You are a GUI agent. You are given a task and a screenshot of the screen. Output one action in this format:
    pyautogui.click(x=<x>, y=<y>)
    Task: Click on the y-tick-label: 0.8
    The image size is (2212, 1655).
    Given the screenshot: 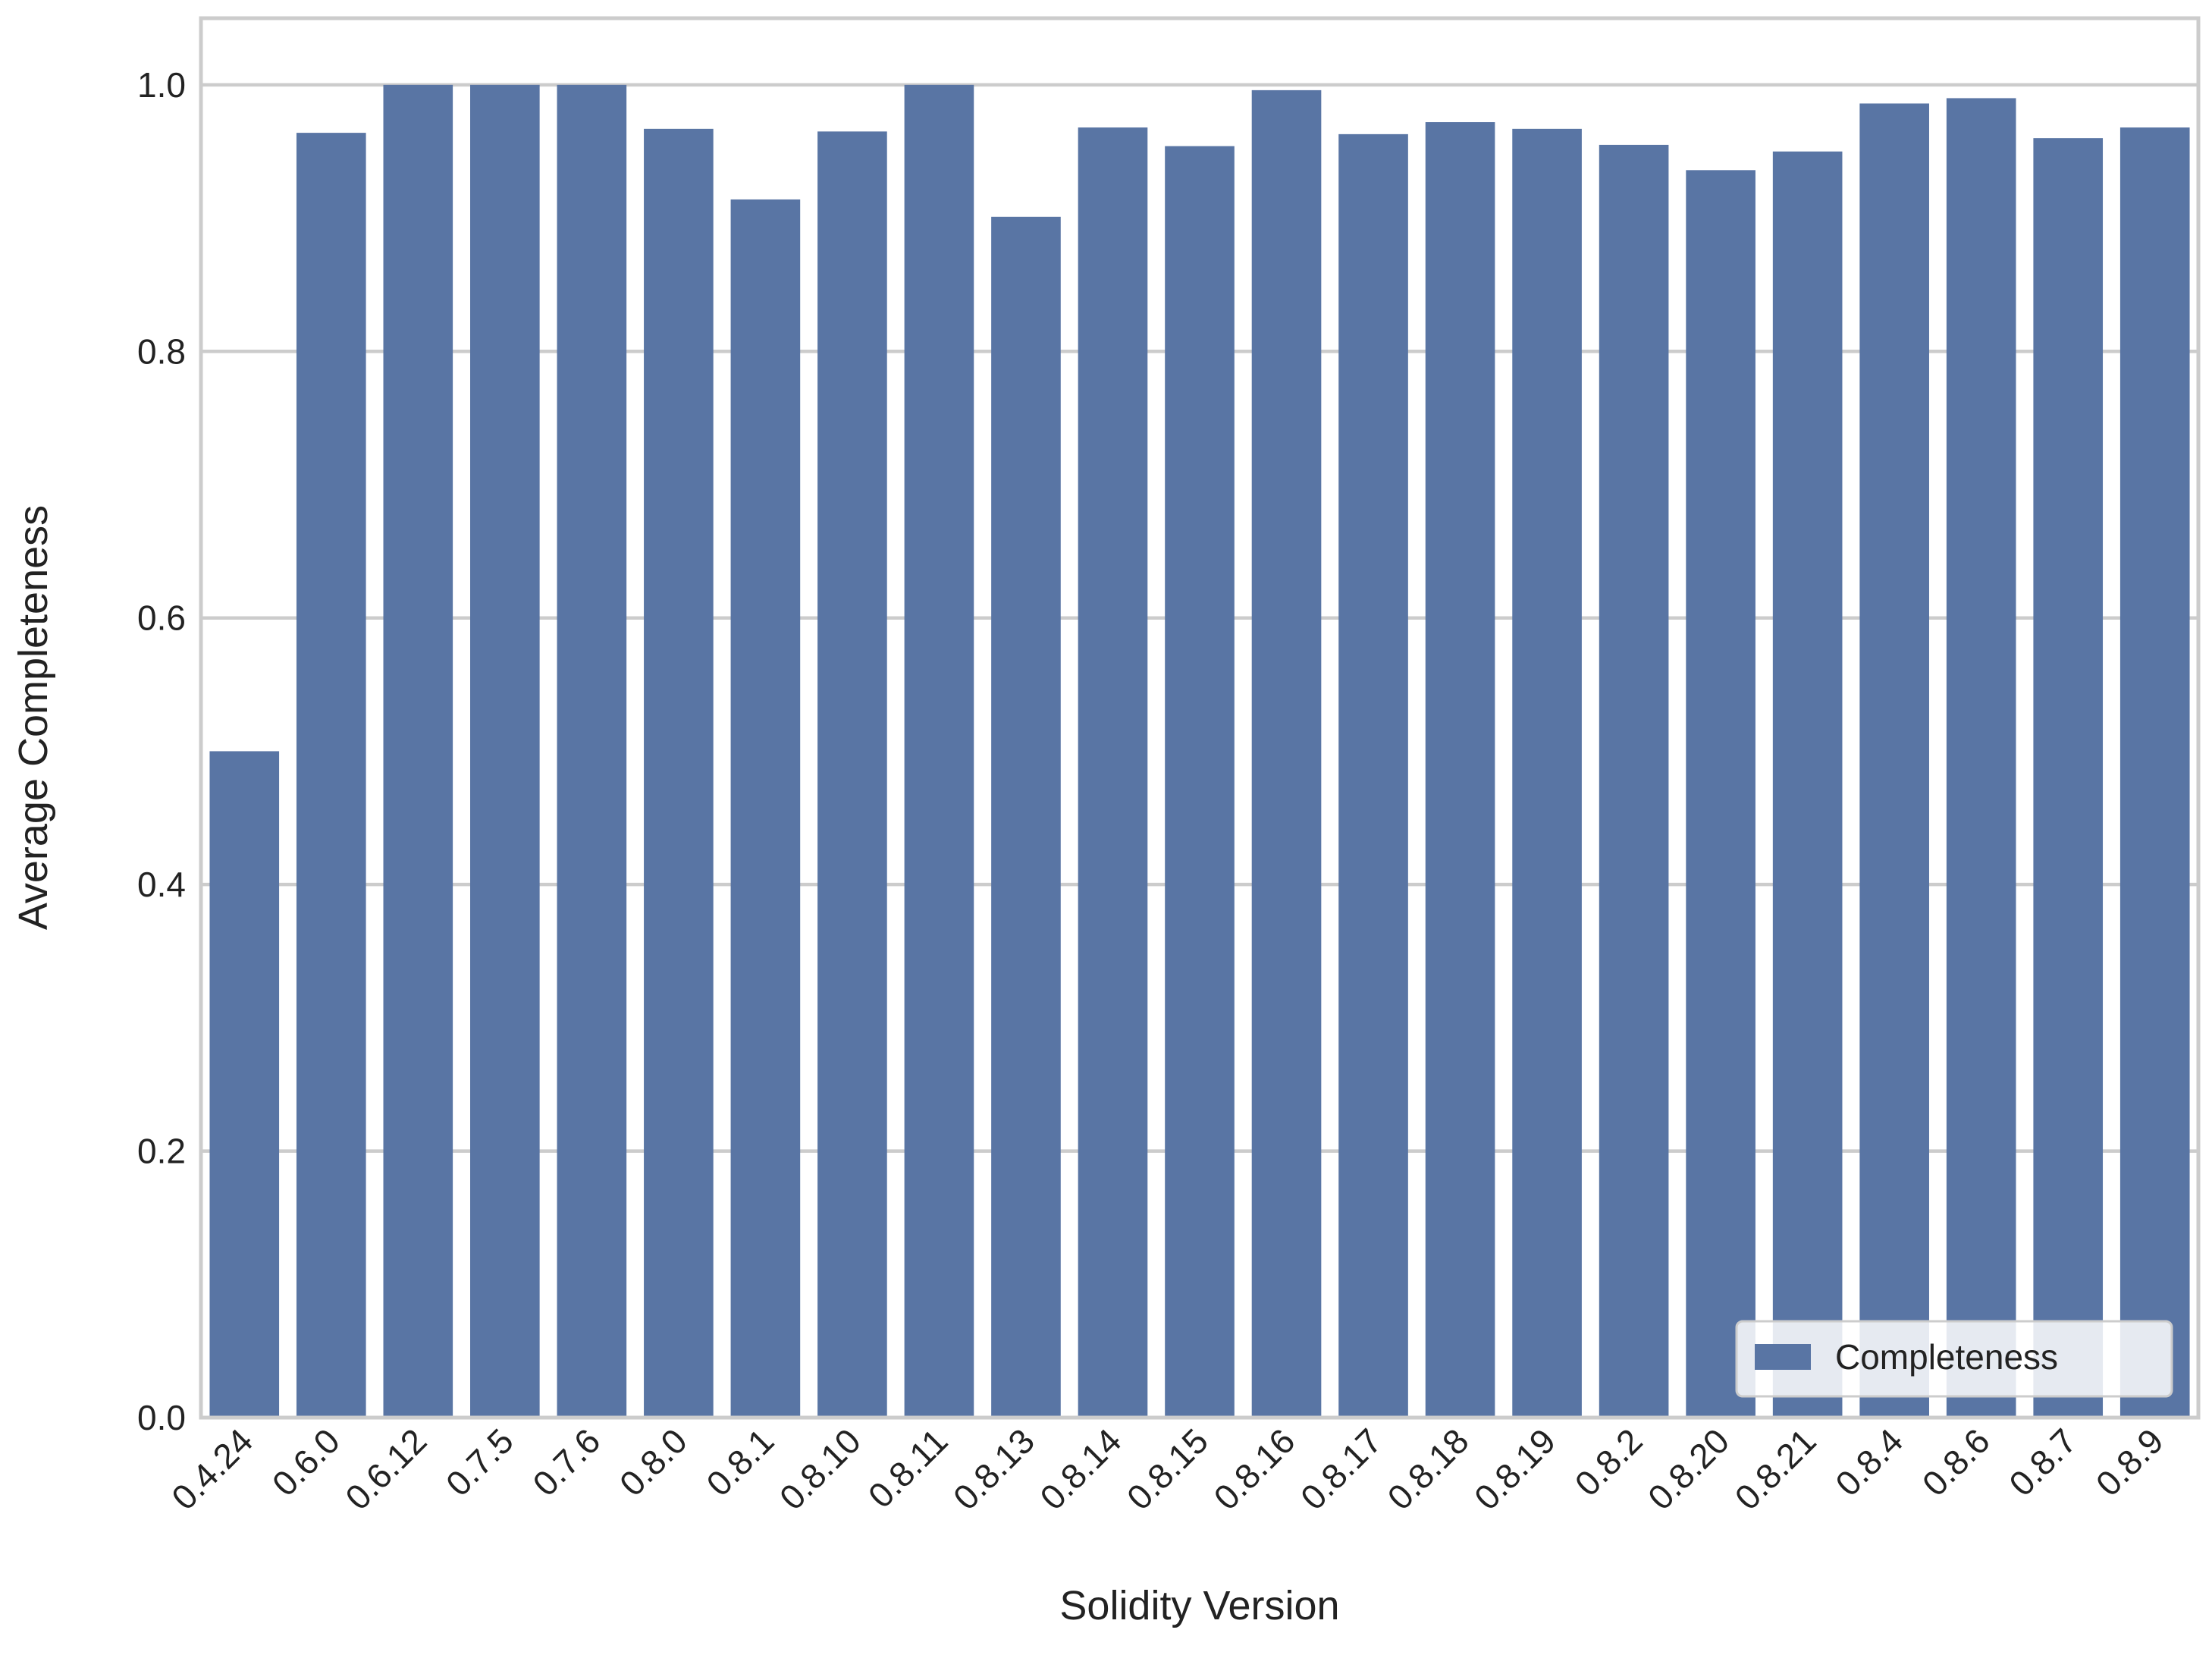 What is the action you would take?
    pyautogui.click(x=161, y=351)
    